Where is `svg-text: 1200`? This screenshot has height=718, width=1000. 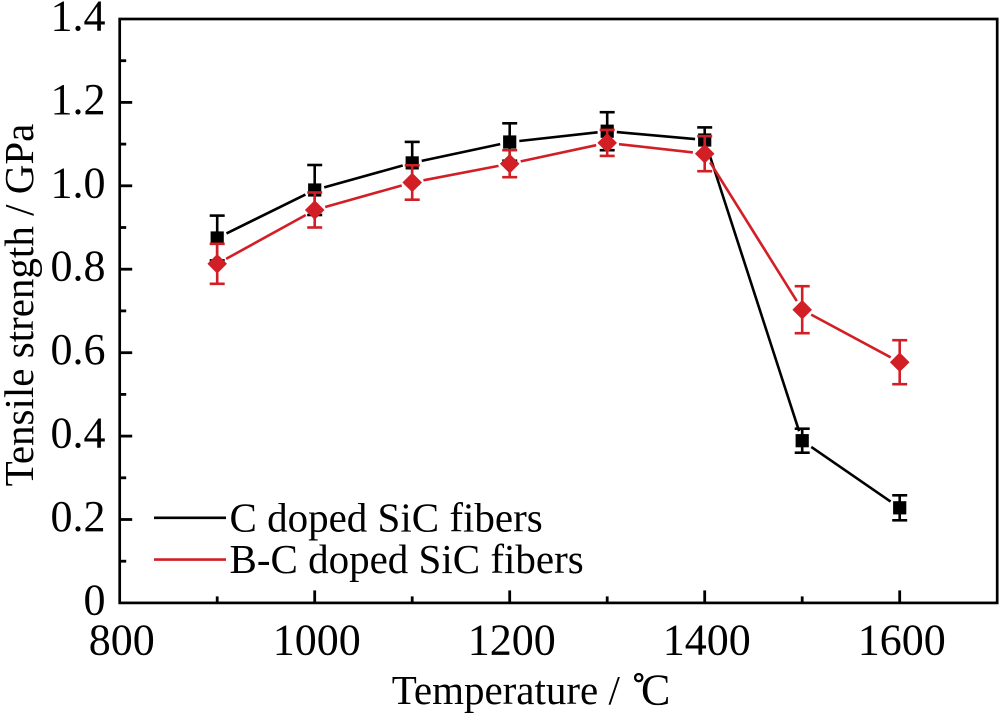
svg-text: 1200 is located at coordinates (512, 640).